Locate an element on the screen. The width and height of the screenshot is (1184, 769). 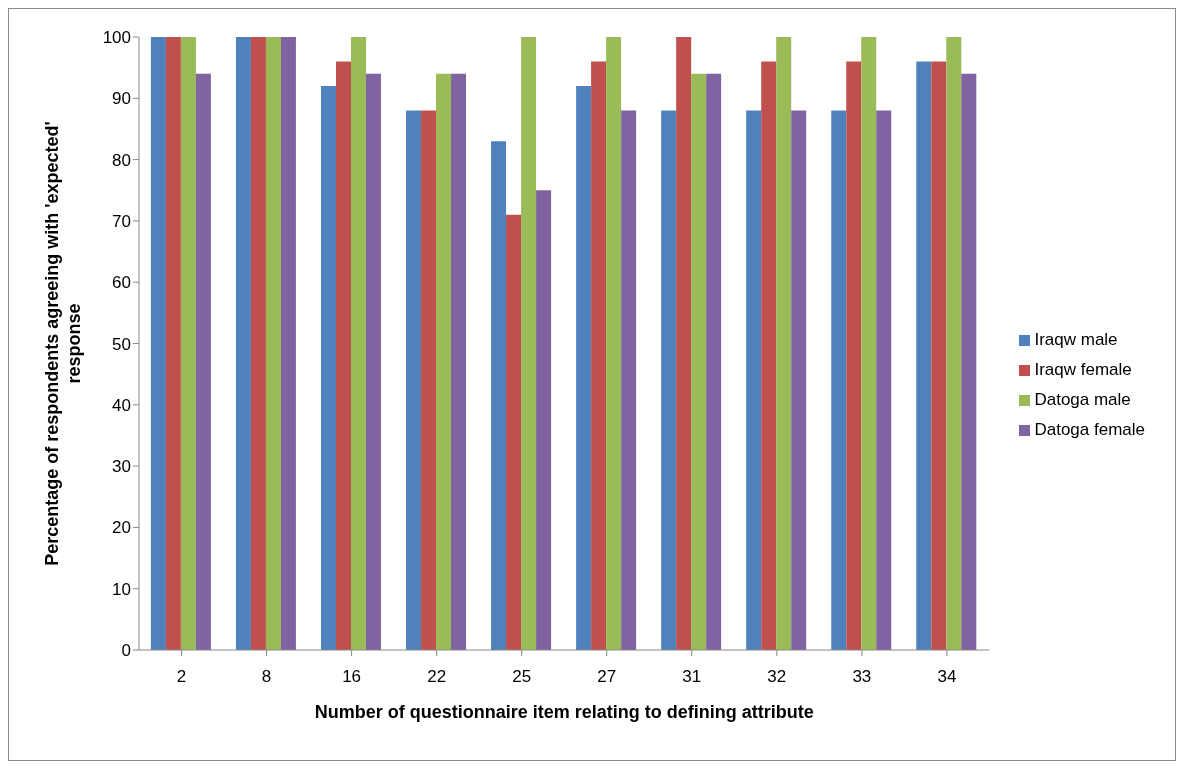
y-tick-label: 20 is located at coordinates (121, 528).